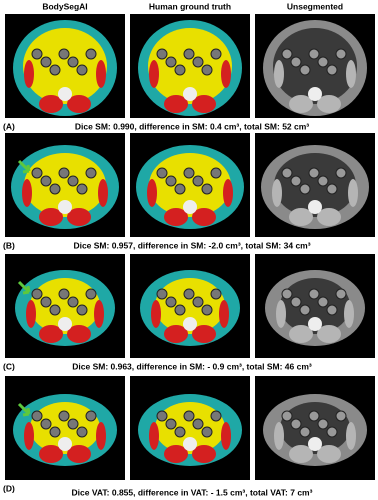 The width and height of the screenshot is (378, 500). What do you see at coordinates (9, 366) in the screenshot?
I see `panel-label: (C)` at bounding box center [9, 366].